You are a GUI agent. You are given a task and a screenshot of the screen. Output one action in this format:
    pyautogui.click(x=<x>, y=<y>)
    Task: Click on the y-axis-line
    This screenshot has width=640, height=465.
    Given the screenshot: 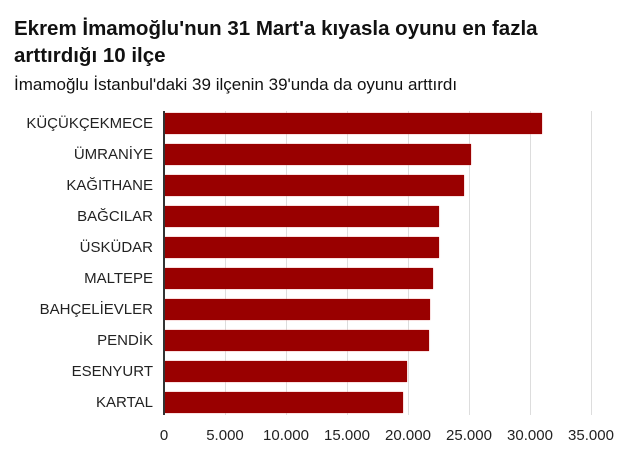 What is the action you would take?
    pyautogui.click(x=164, y=263)
    